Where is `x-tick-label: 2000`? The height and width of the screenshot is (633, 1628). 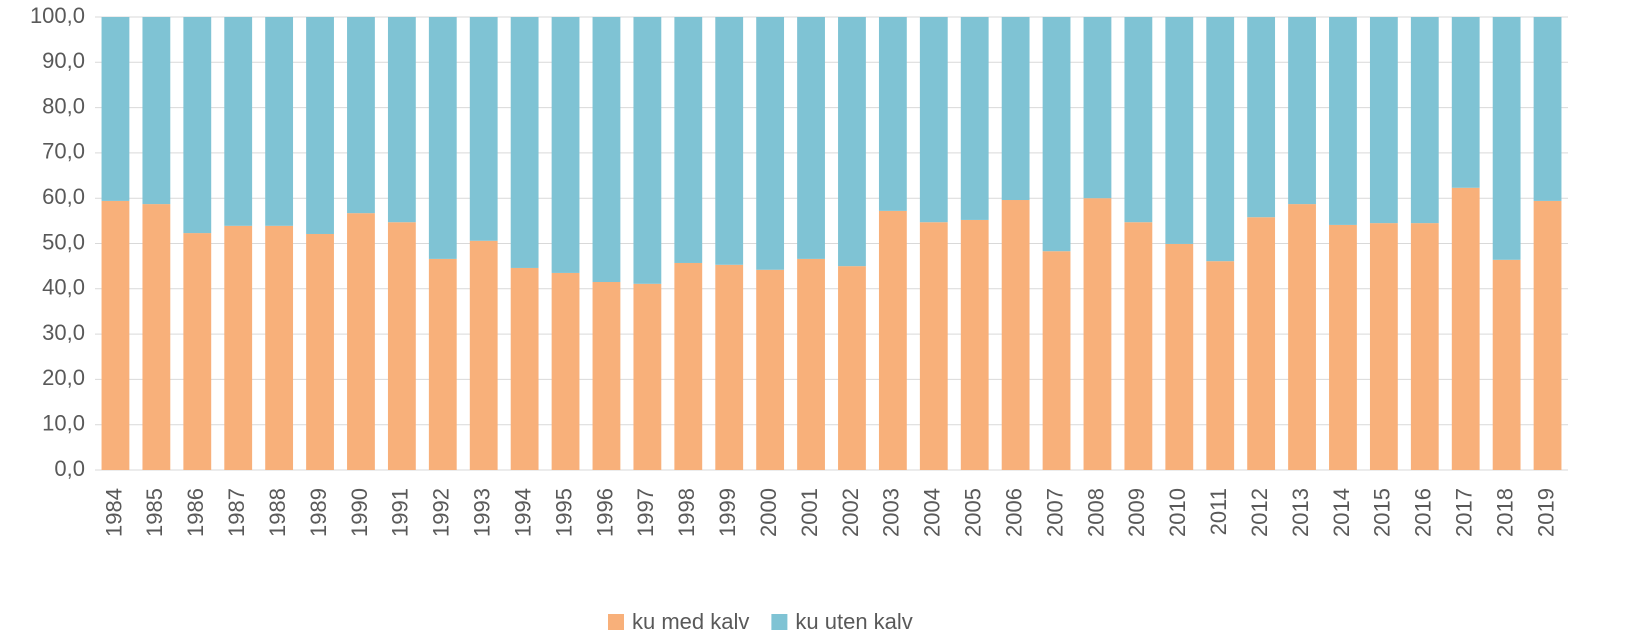 x-tick-label: 2000 is located at coordinates (768, 512).